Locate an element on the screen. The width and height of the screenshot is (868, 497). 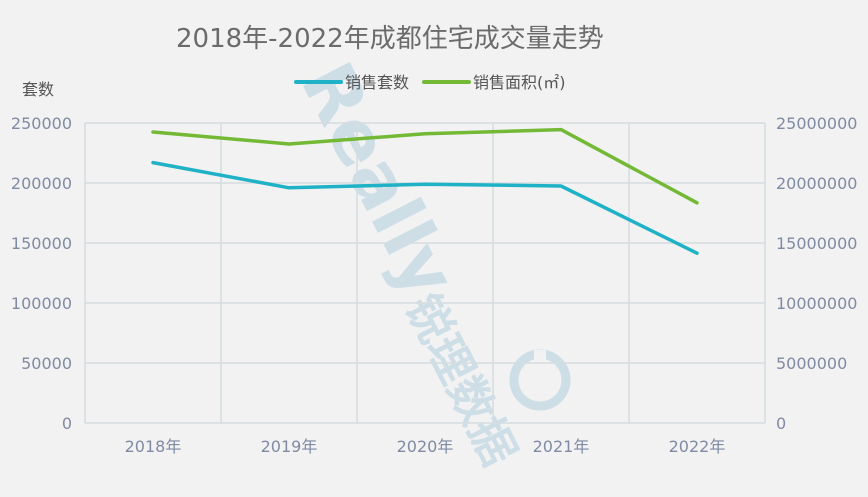
x-tick-label: 2022年 is located at coordinates (697, 446).